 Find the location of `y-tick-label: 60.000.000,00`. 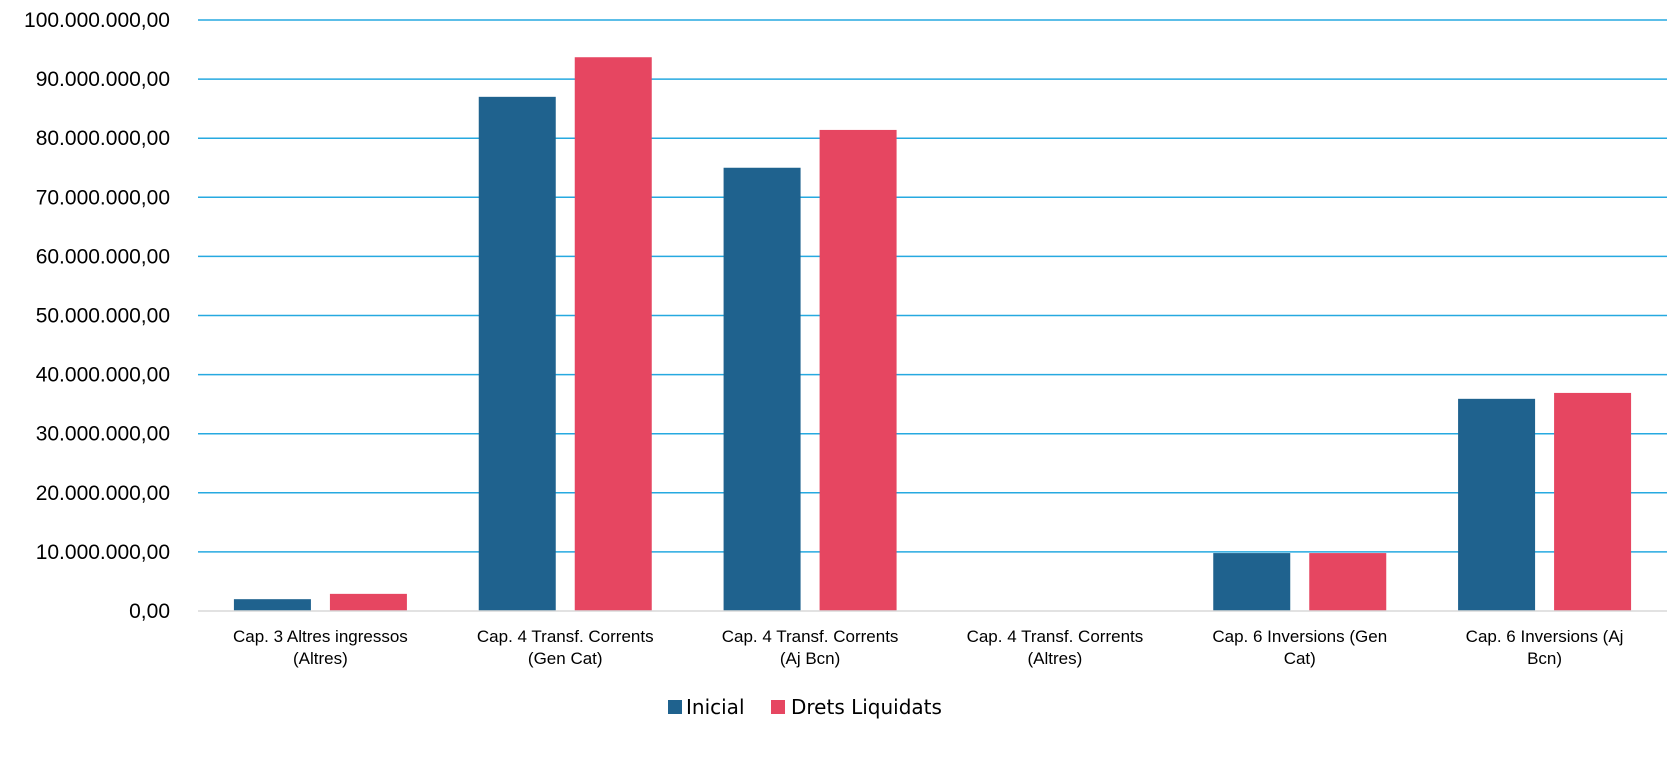

y-tick-label: 60.000.000,00 is located at coordinates (103, 256).